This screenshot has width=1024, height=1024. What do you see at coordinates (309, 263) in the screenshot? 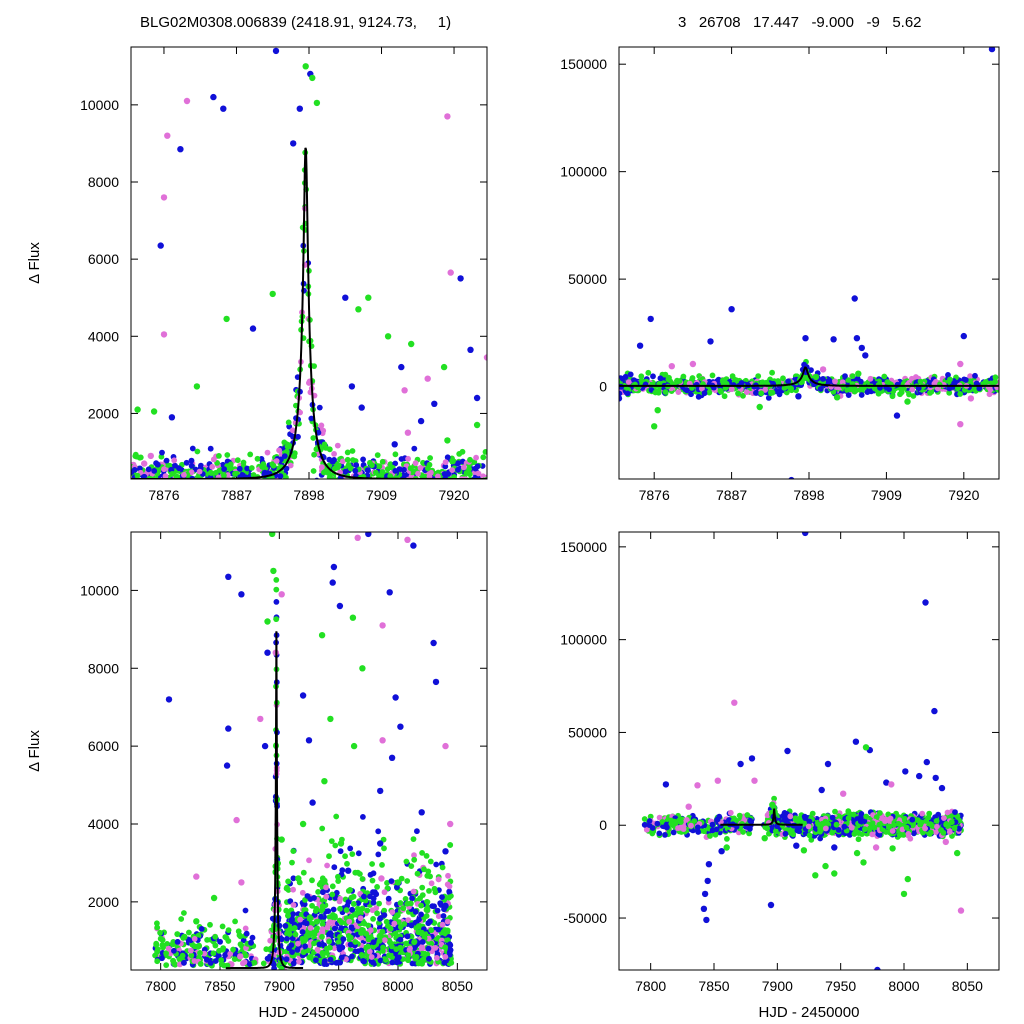
I see `plot-frame` at bounding box center [309, 263].